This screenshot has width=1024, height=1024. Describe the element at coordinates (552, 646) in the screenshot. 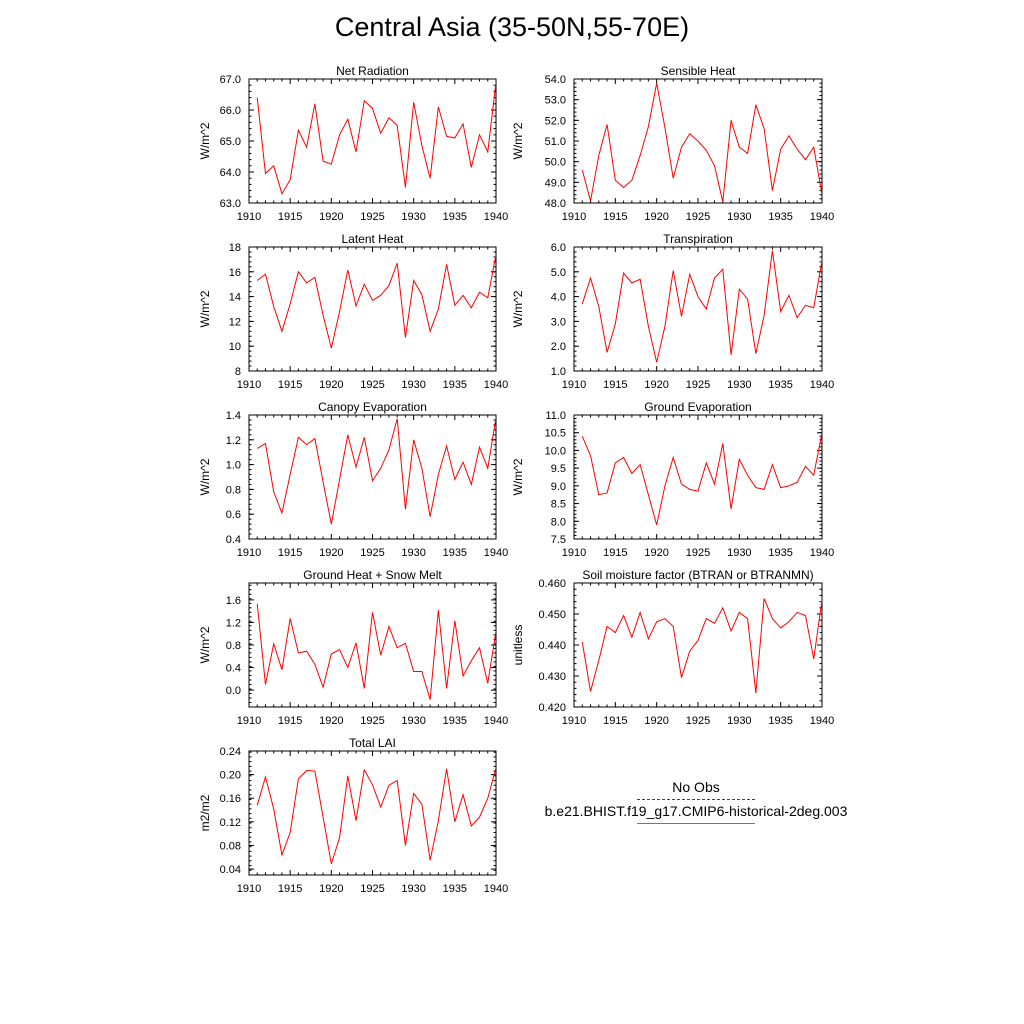

I see `y-tick-label: 0.440` at that location.